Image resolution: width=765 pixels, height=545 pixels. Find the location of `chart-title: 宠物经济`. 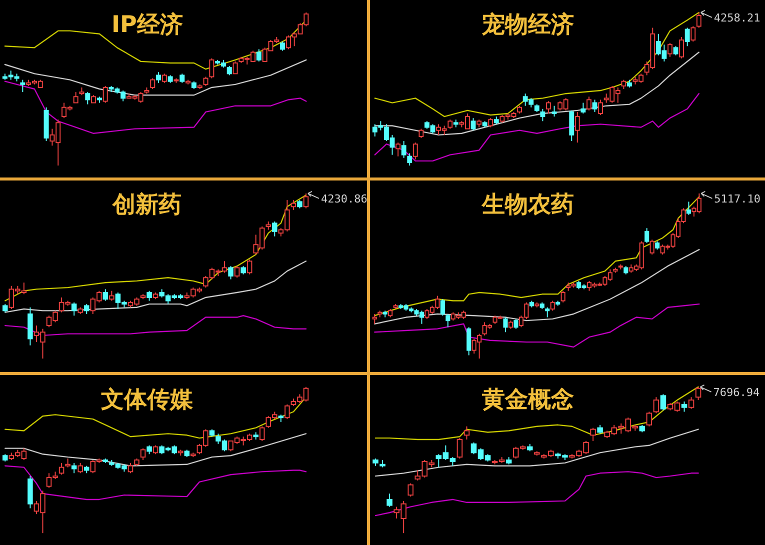

chart-title: 宠物经济 is located at coordinates (527, 24).